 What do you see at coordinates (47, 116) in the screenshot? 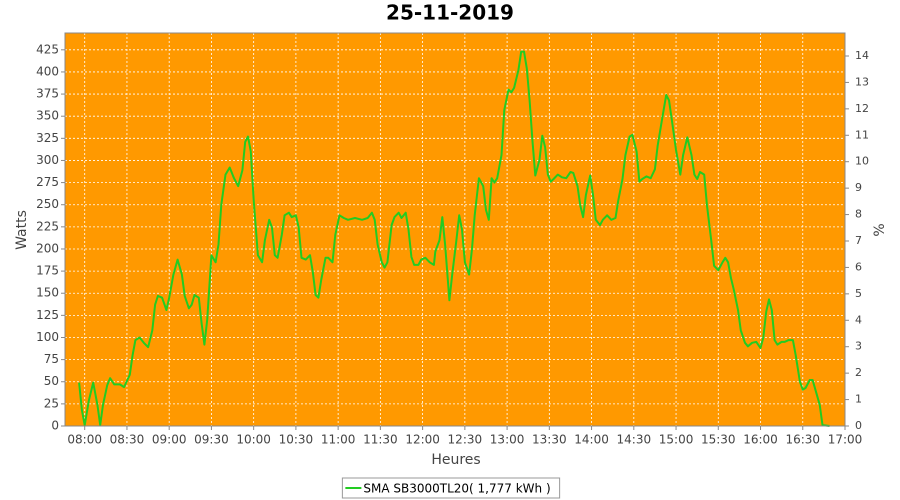
I see `y-tick-label: 350` at bounding box center [47, 116].